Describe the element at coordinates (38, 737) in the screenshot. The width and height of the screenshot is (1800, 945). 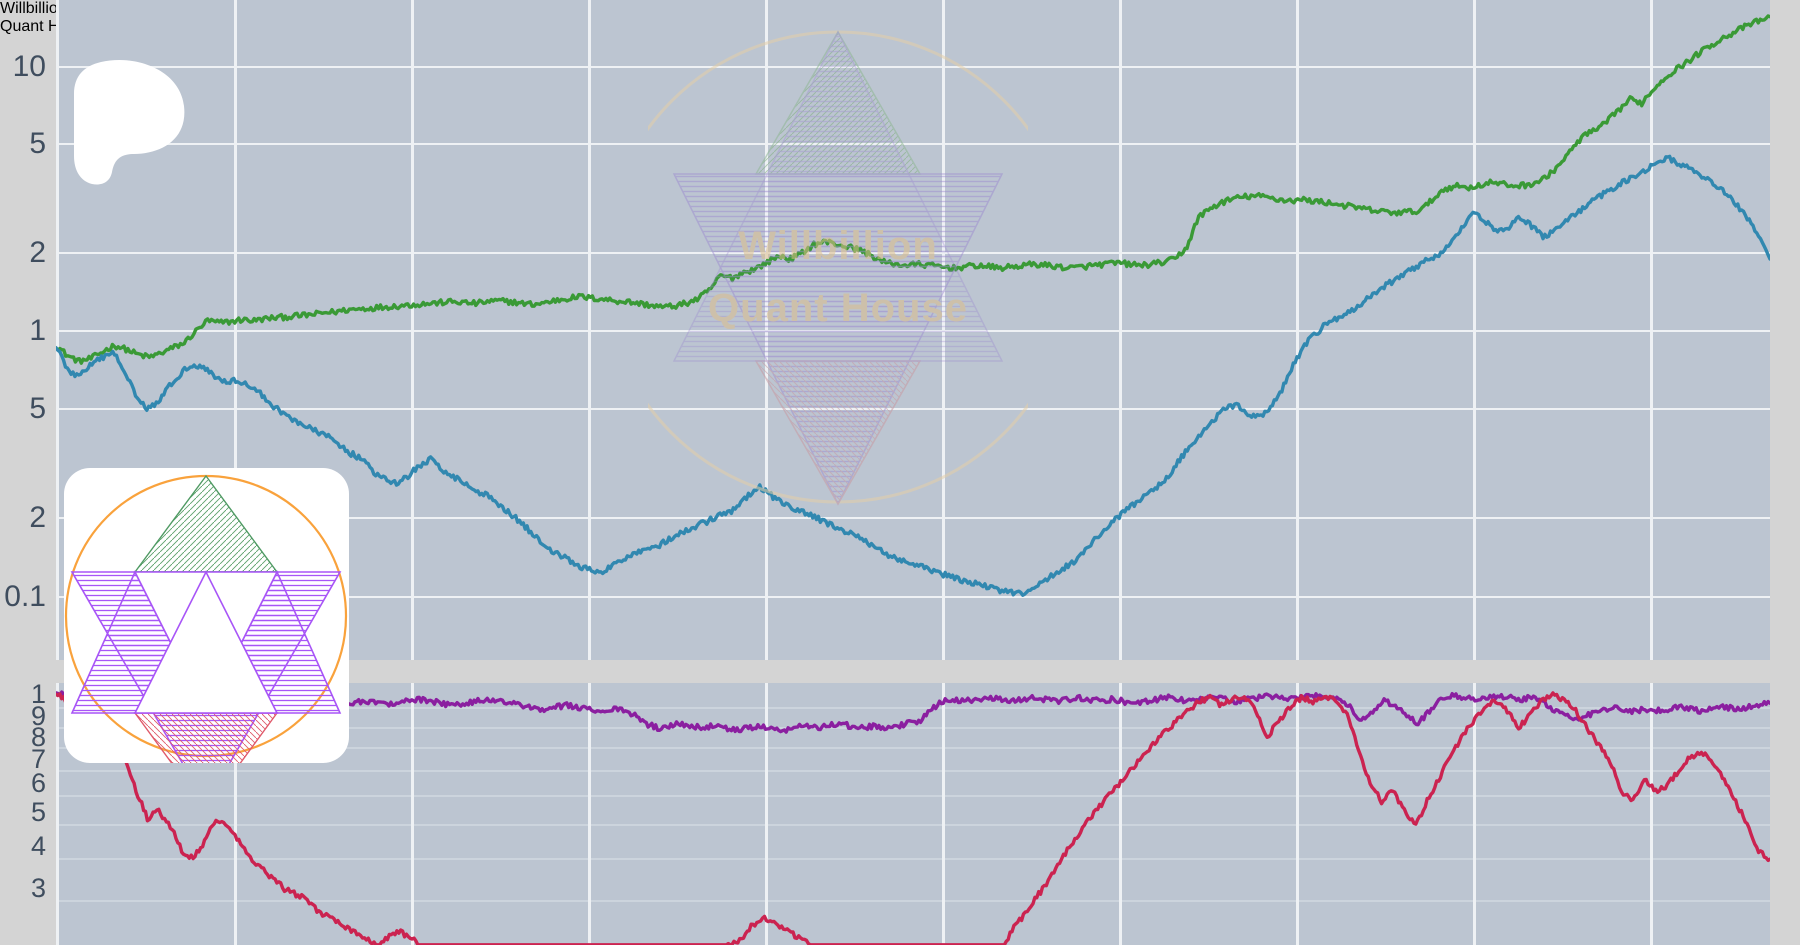
I see `ytick-sub-2: 8` at that location.